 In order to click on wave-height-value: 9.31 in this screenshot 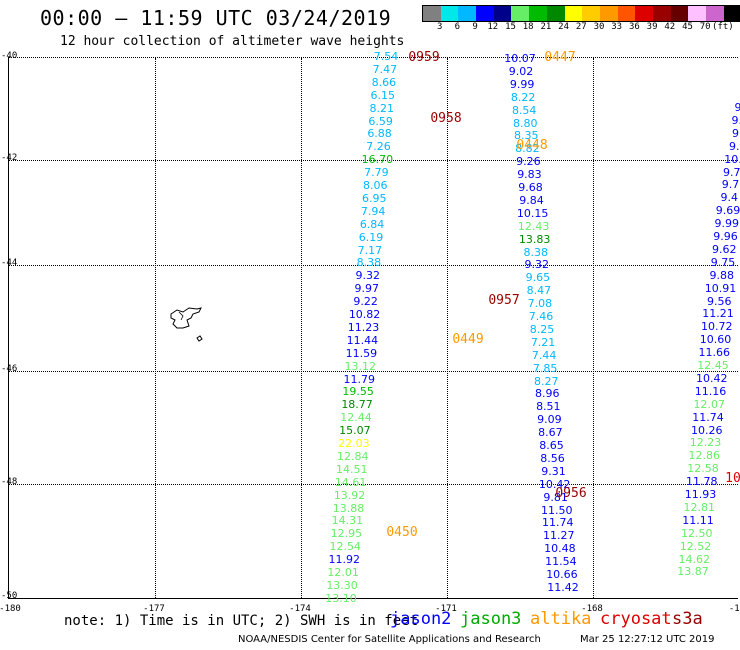, I will do `click(553, 471)`.